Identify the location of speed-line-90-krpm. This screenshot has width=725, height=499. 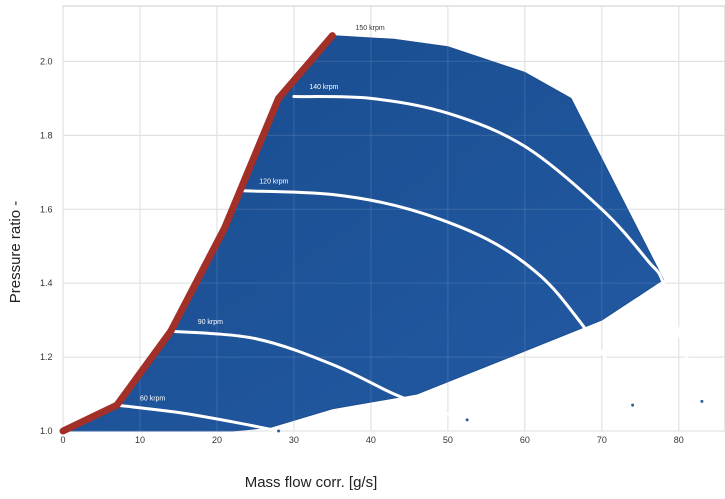
(319, 375).